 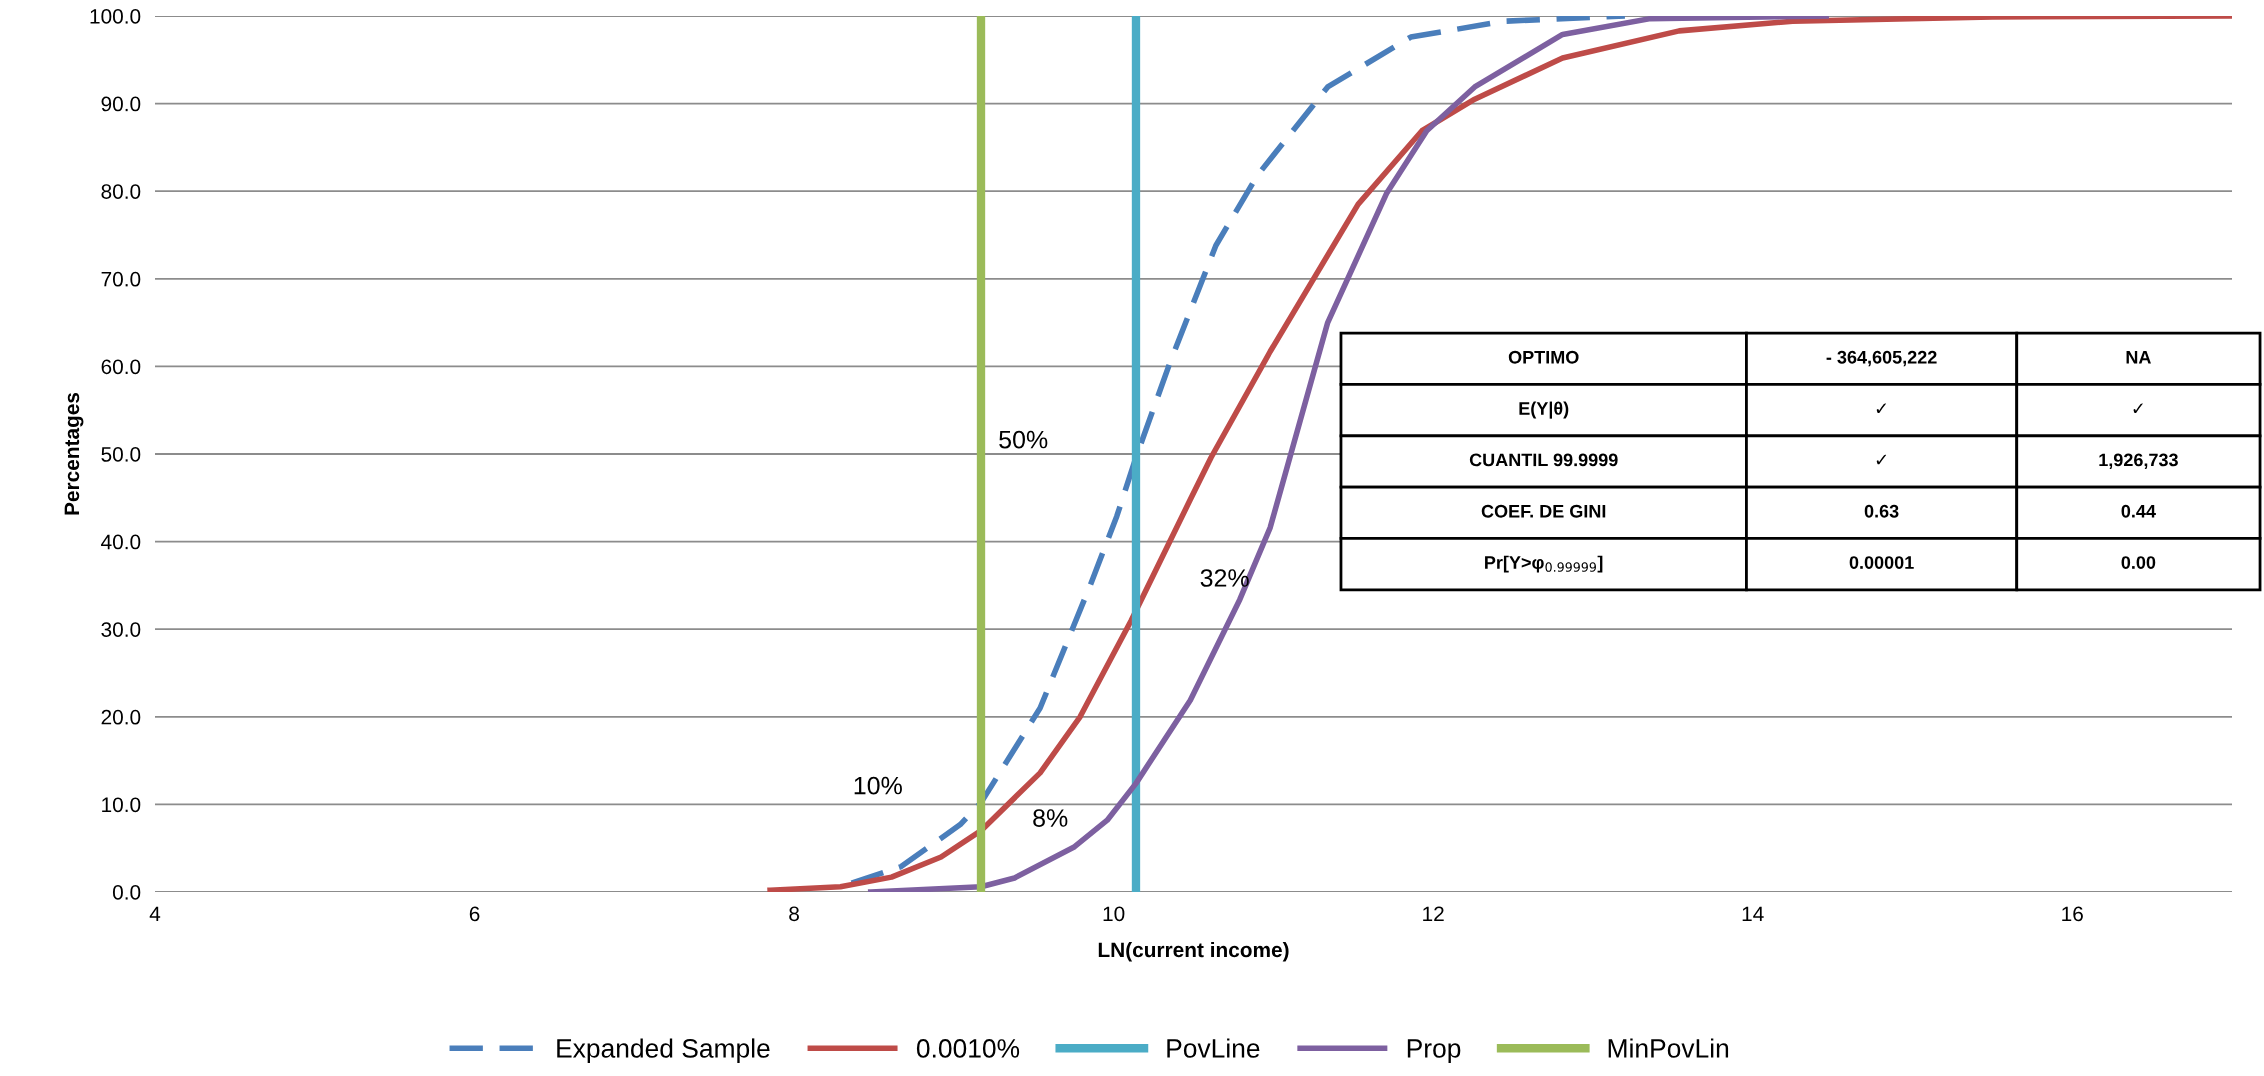 What do you see at coordinates (1050, 818) in the screenshot?
I see `annotation: 8%` at bounding box center [1050, 818].